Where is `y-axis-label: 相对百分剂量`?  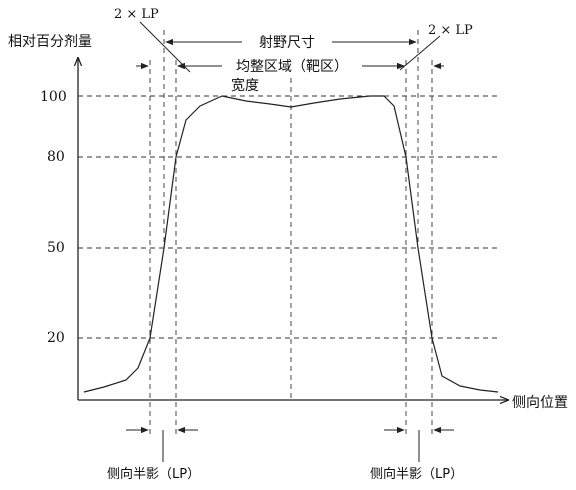 y-axis-label: 相对百分剂量 is located at coordinates (50, 42).